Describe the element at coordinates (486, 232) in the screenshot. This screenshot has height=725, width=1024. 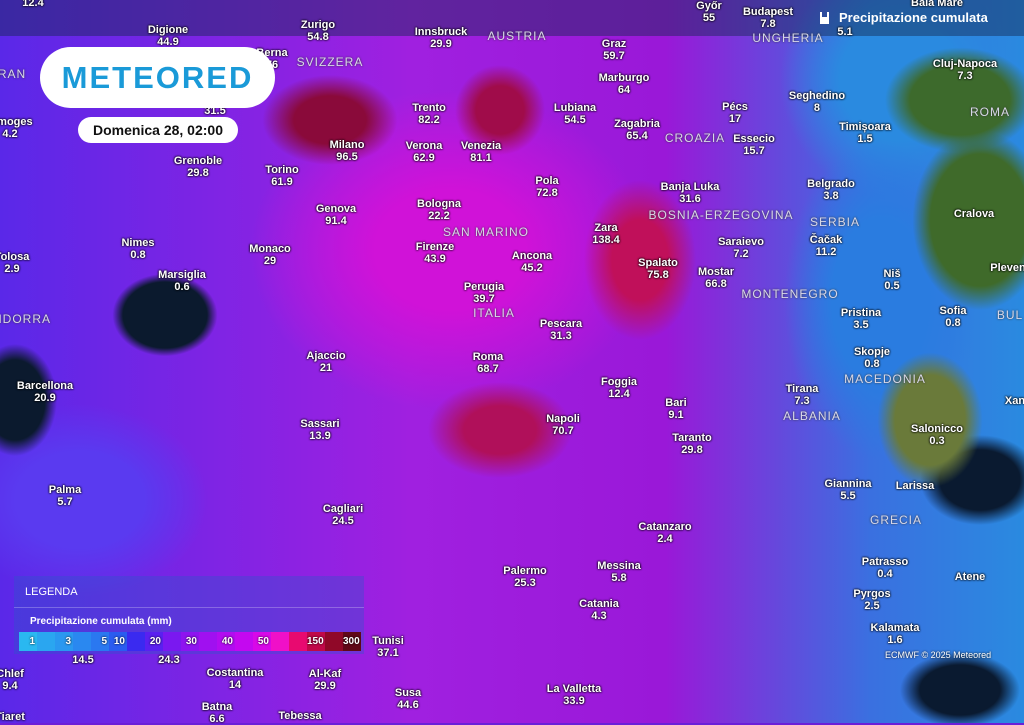
I see `country-label: SAN MARINO` at that location.